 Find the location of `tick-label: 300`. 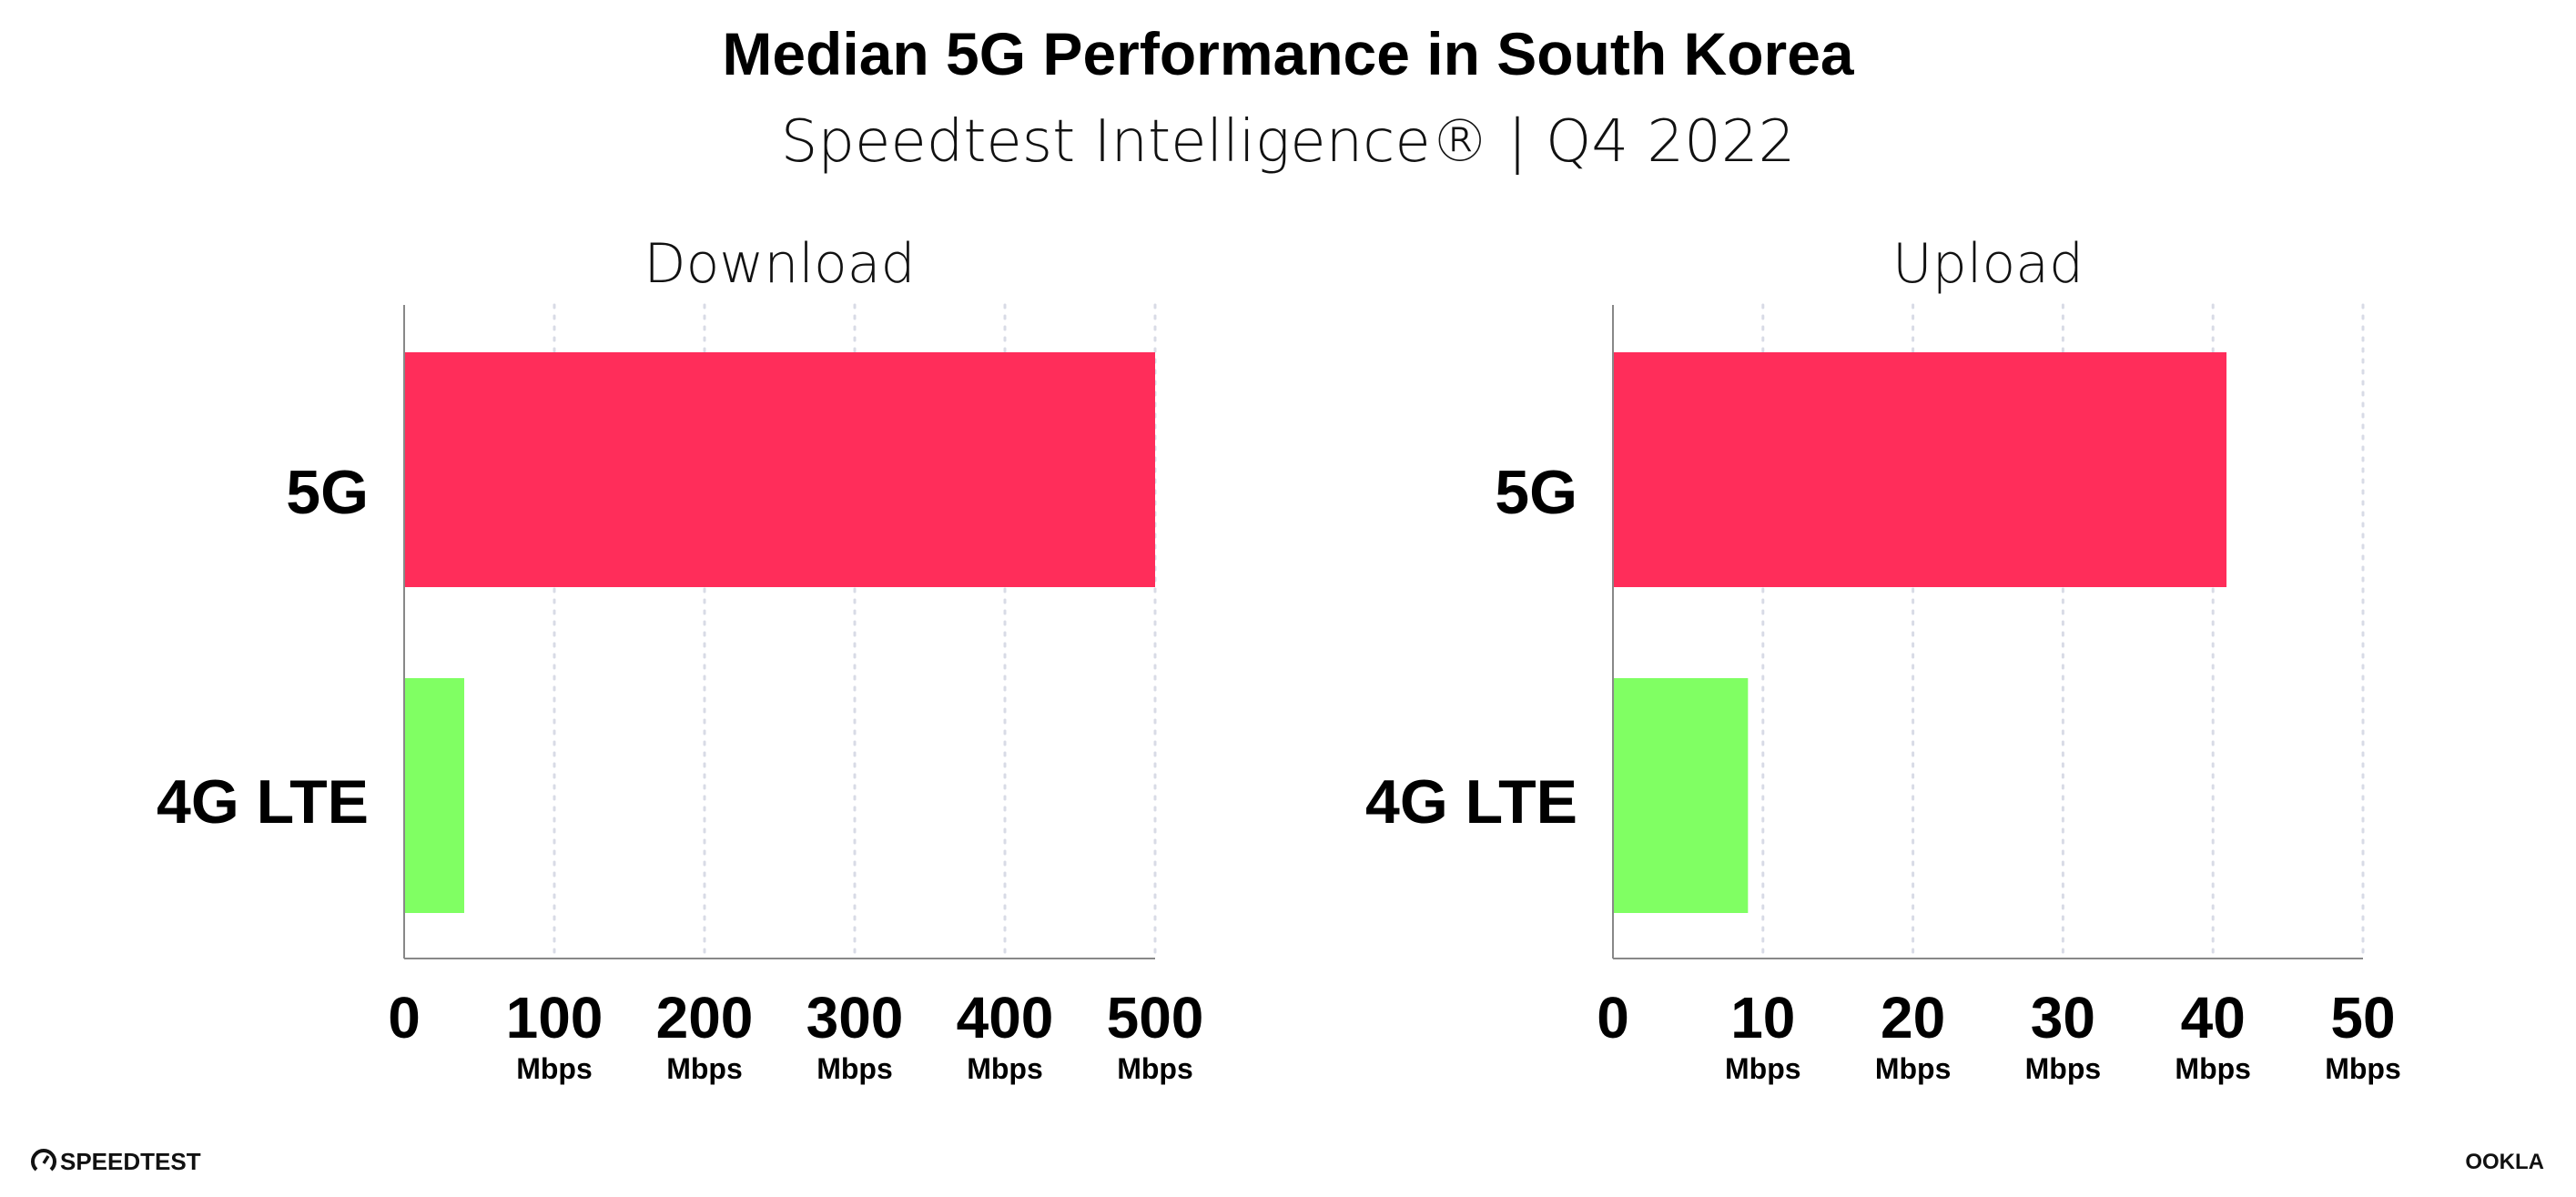

tick-label: 300 is located at coordinates (855, 1018).